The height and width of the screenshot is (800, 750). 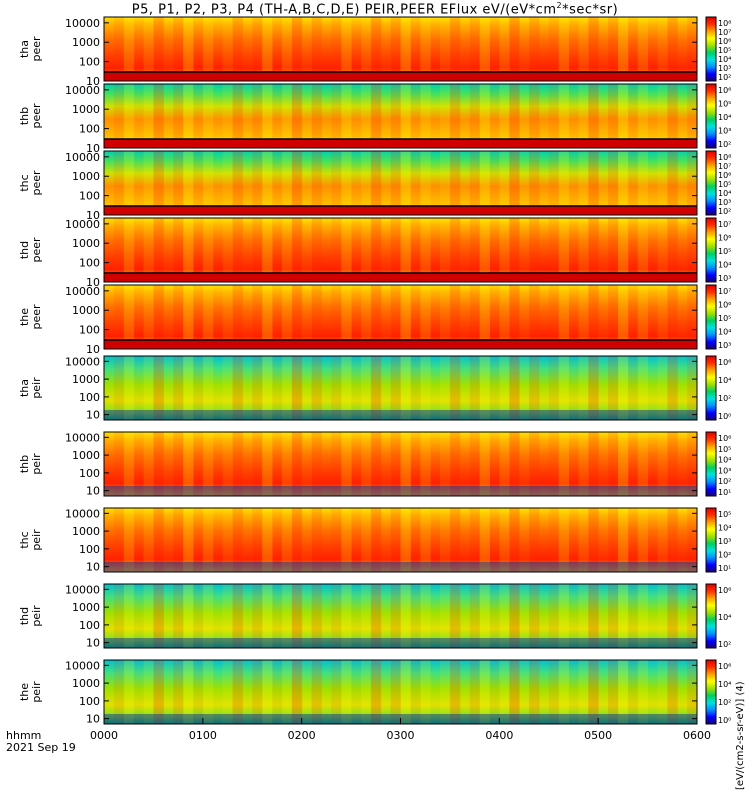 What do you see at coordinates (89, 549) in the screenshot?
I see `y-tick-label: 100` at bounding box center [89, 549].